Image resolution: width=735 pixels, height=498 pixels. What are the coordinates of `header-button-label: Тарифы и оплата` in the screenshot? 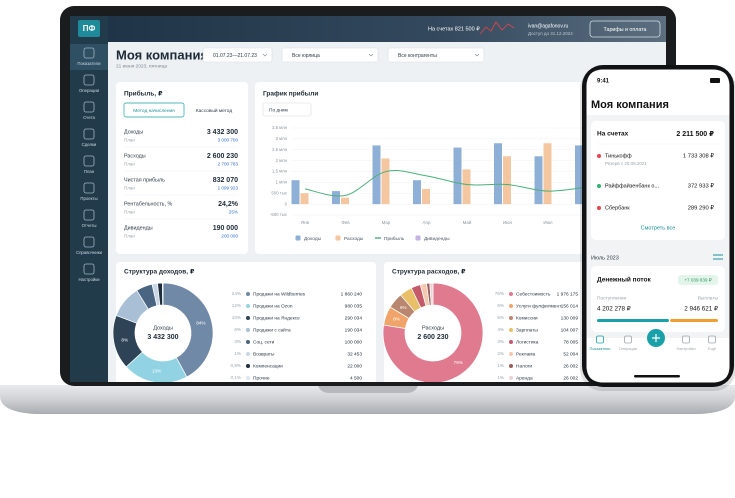 It's located at (625, 30).